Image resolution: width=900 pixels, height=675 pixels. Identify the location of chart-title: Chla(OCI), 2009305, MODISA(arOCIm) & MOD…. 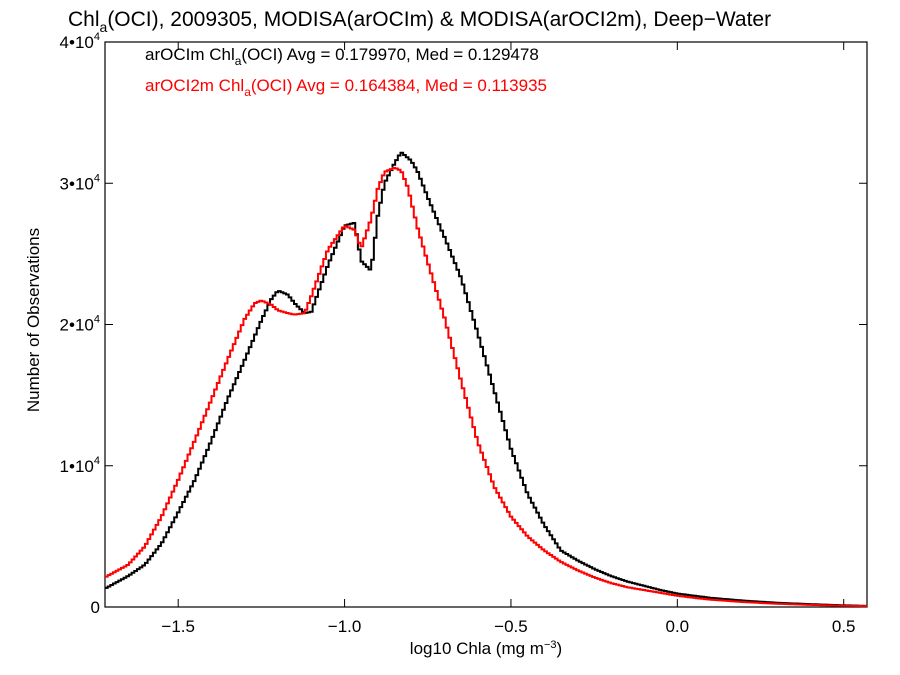
(419, 21).